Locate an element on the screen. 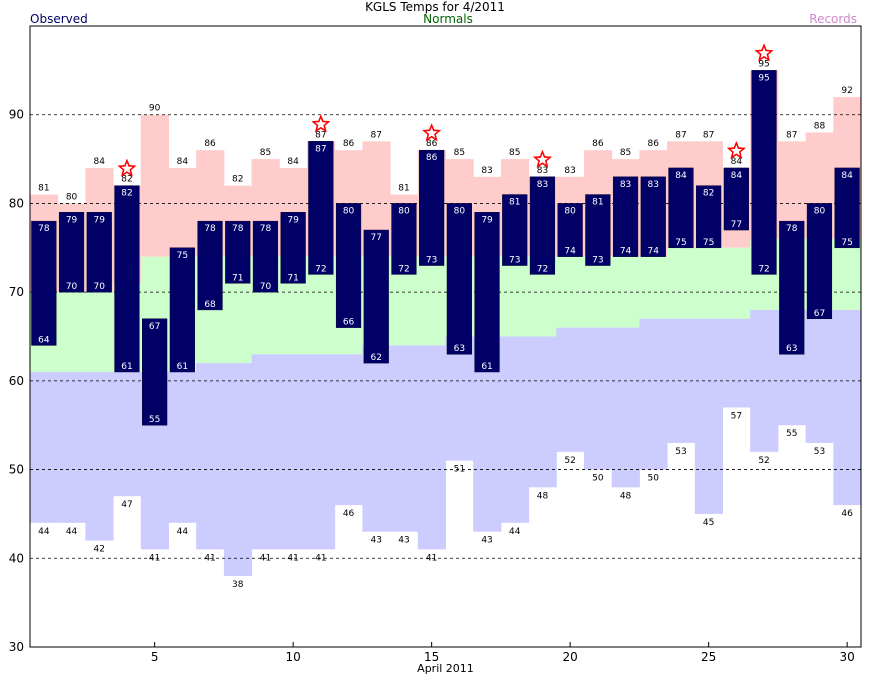 The height and width of the screenshot is (676, 870). observed-high-label: 87 is located at coordinates (320, 149).